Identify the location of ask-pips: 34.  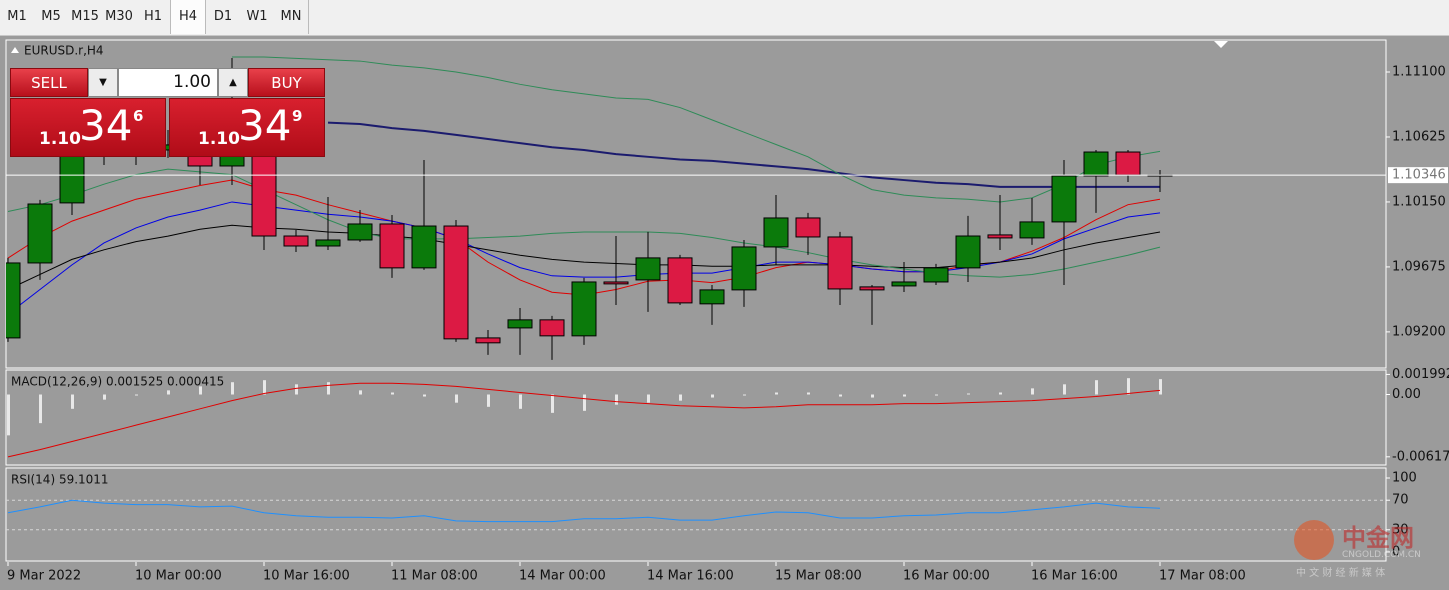
(265, 125).